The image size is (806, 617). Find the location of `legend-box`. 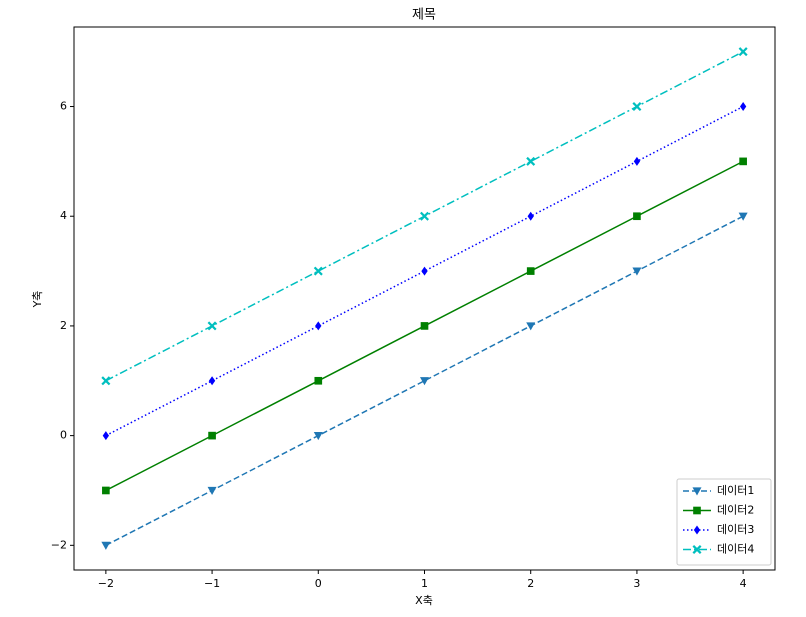

legend-box is located at coordinates (724, 522).